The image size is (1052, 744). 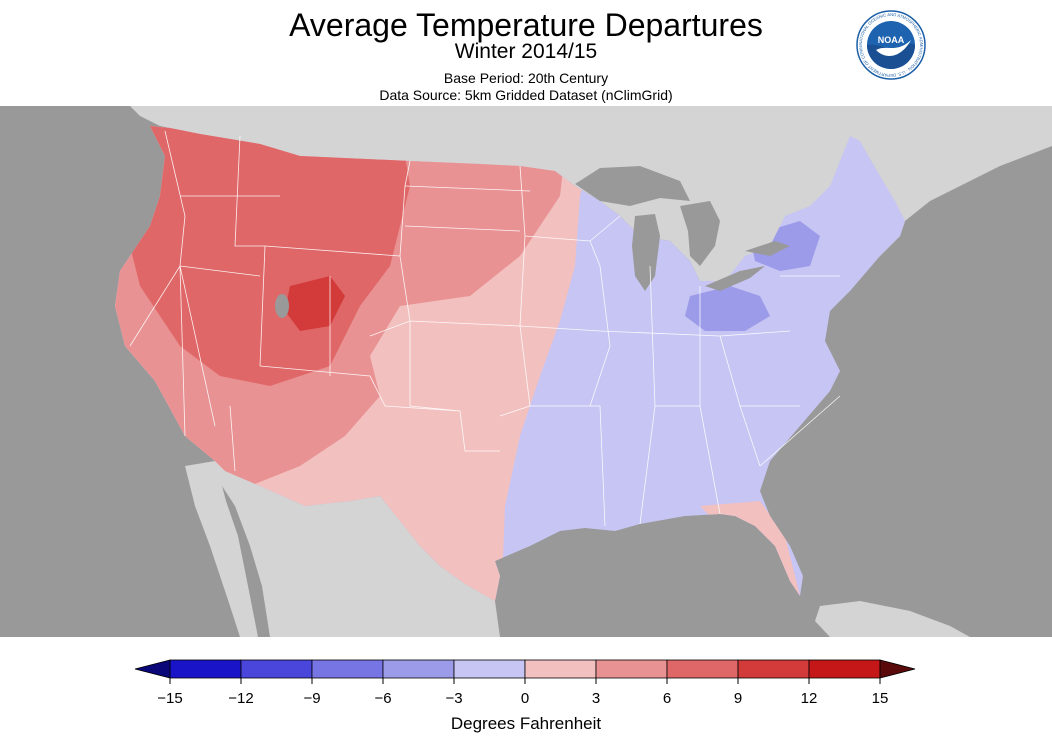 I want to click on map-title: Average Temperature Departures, so click(x=526, y=25).